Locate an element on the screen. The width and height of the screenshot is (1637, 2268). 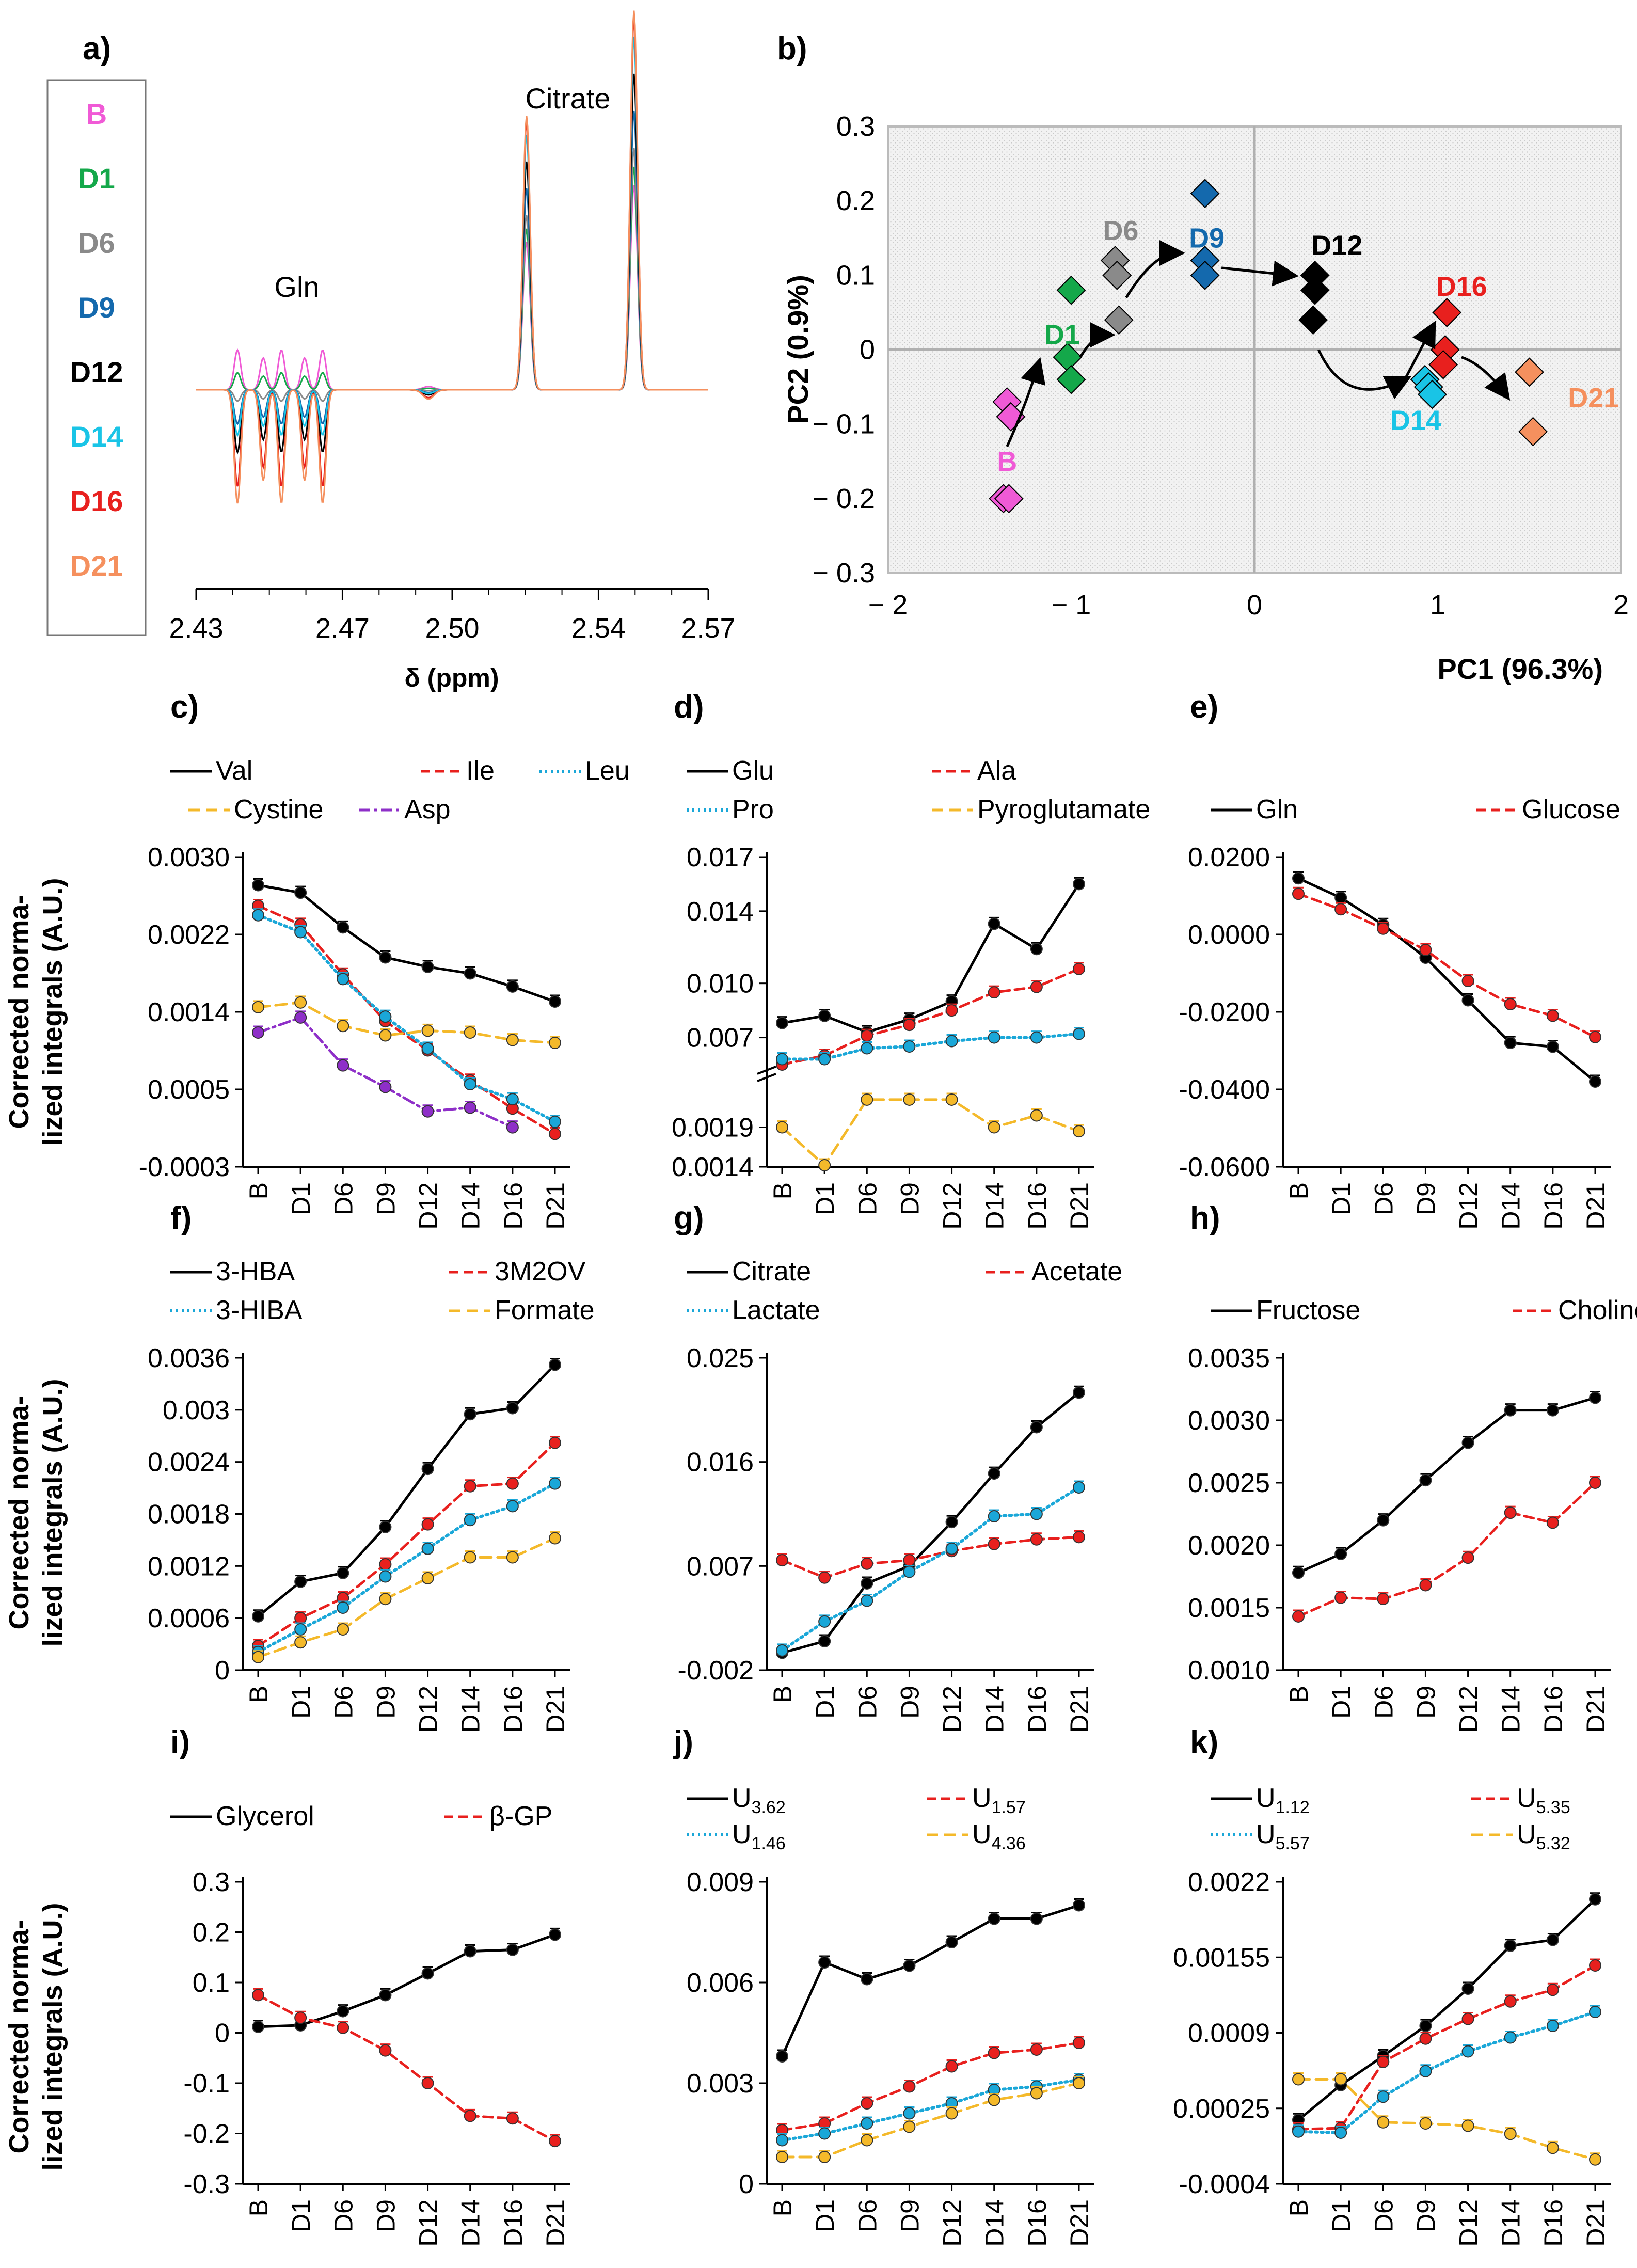
y-tick-label-b: 0.1 is located at coordinates (855, 275).